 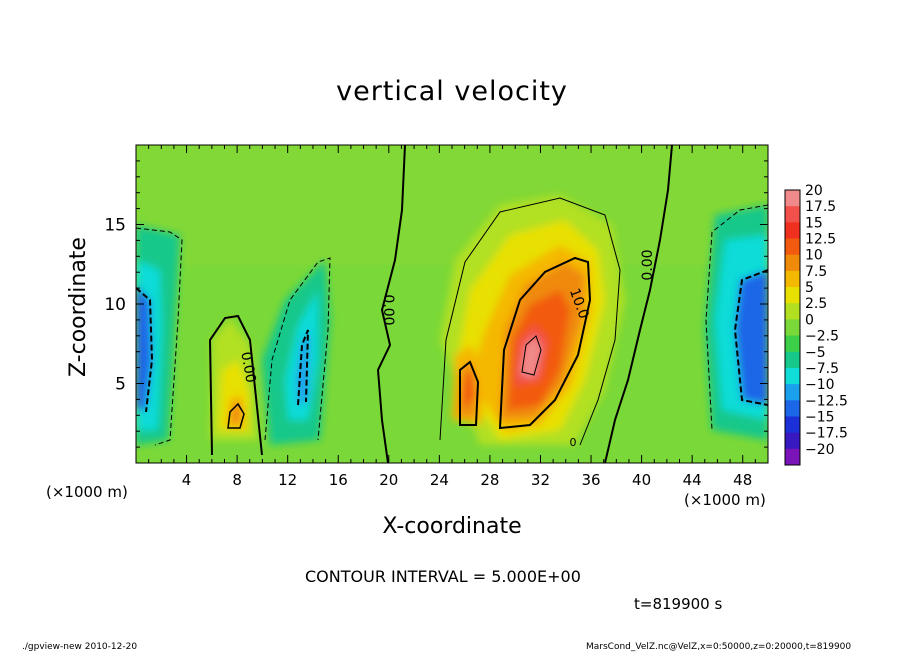 What do you see at coordinates (820, 240) in the screenshot?
I see `colorbar-label: 12.5` at bounding box center [820, 240].